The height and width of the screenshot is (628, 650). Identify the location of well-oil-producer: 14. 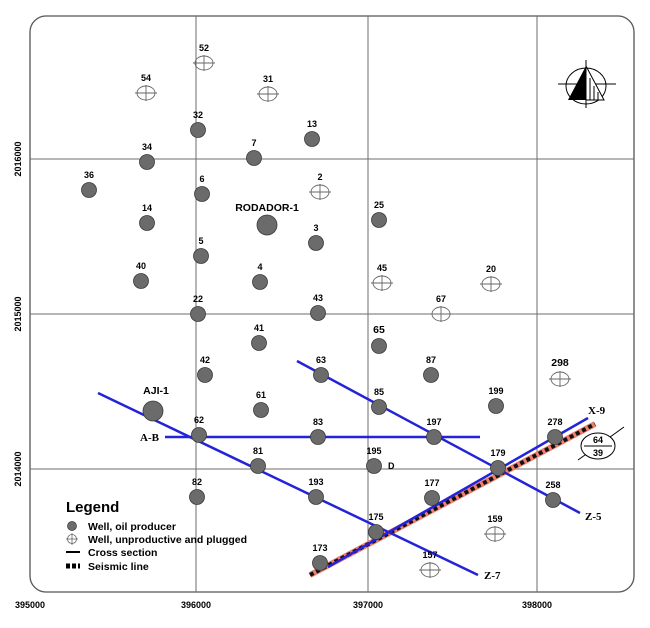
(147, 217).